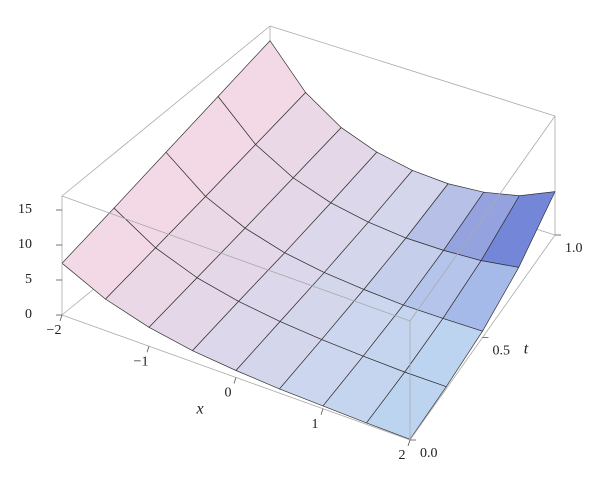 This screenshot has height=490, width=600. I want to click on x-tick-label: 0, so click(228, 393).